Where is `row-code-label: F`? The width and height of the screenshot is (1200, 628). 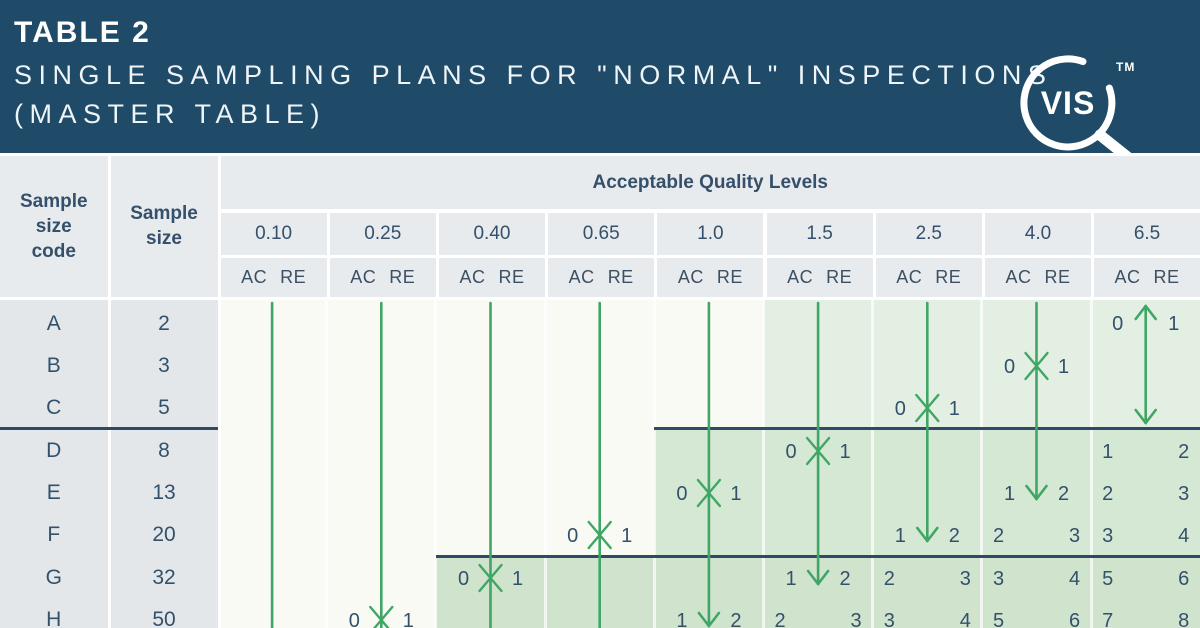 row-code-label: F is located at coordinates (54, 534).